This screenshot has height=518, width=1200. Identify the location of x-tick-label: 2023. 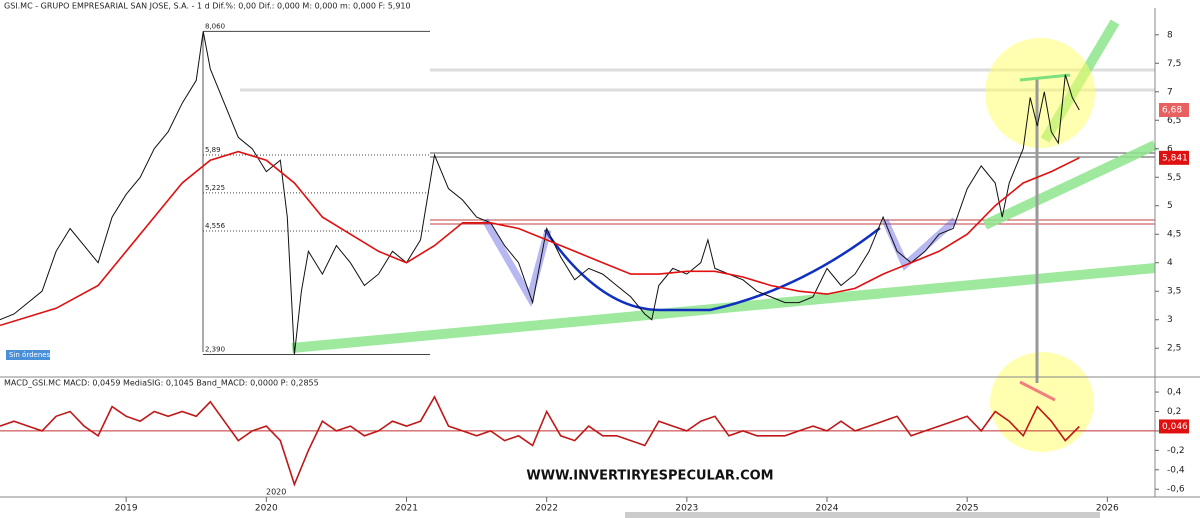
(686, 509).